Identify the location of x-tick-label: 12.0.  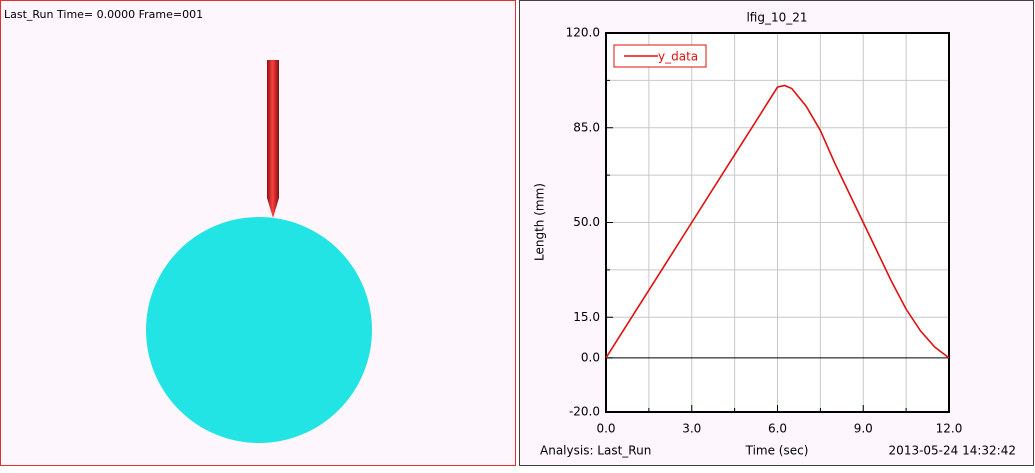
(949, 429).